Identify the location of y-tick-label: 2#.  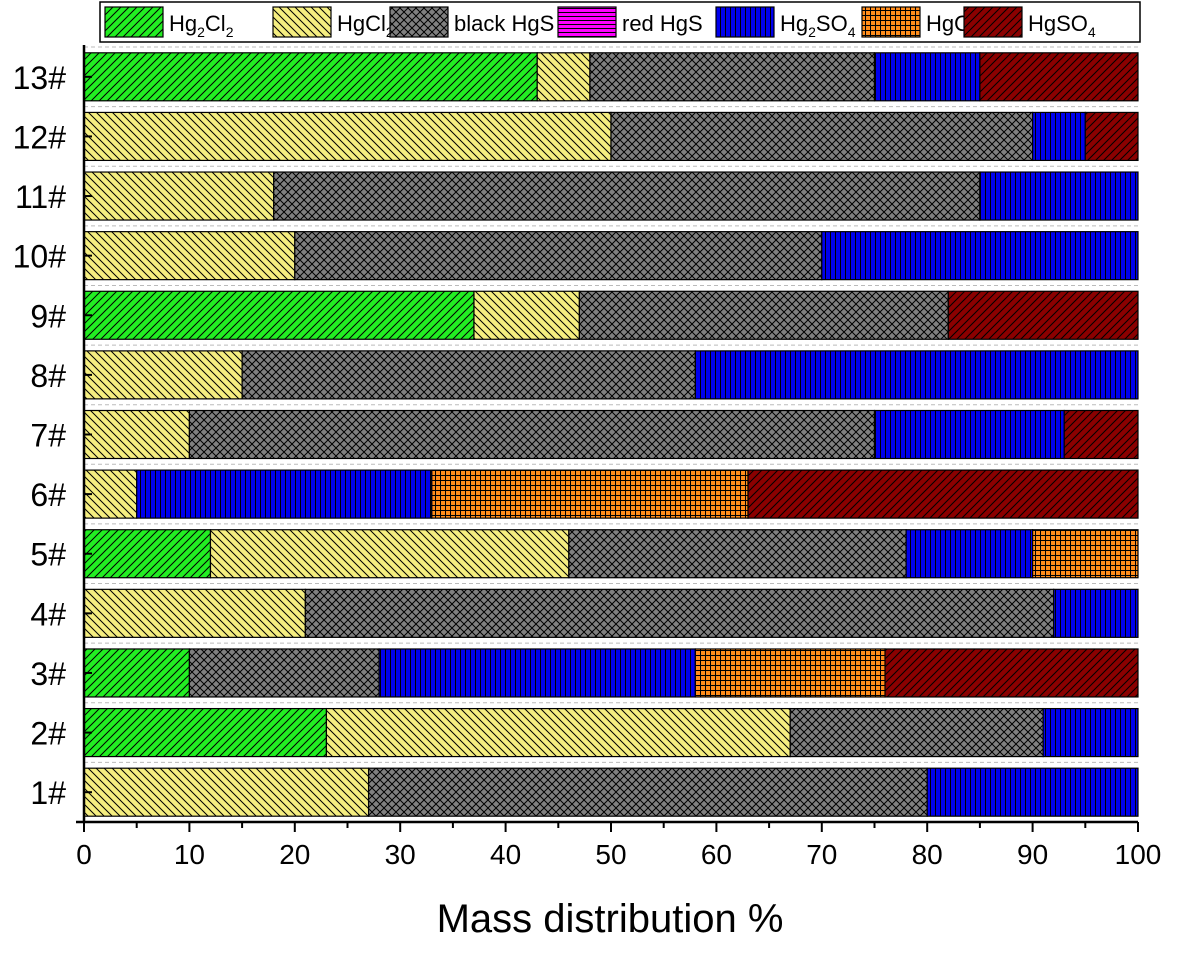
(48, 734).